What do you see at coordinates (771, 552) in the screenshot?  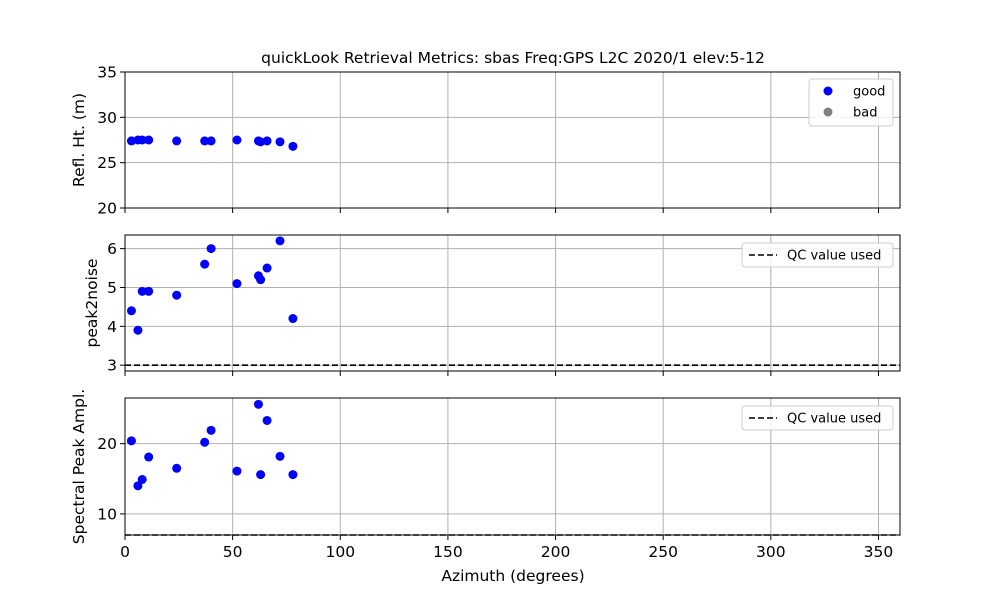 I see `x-tick-label: 300` at bounding box center [771, 552].